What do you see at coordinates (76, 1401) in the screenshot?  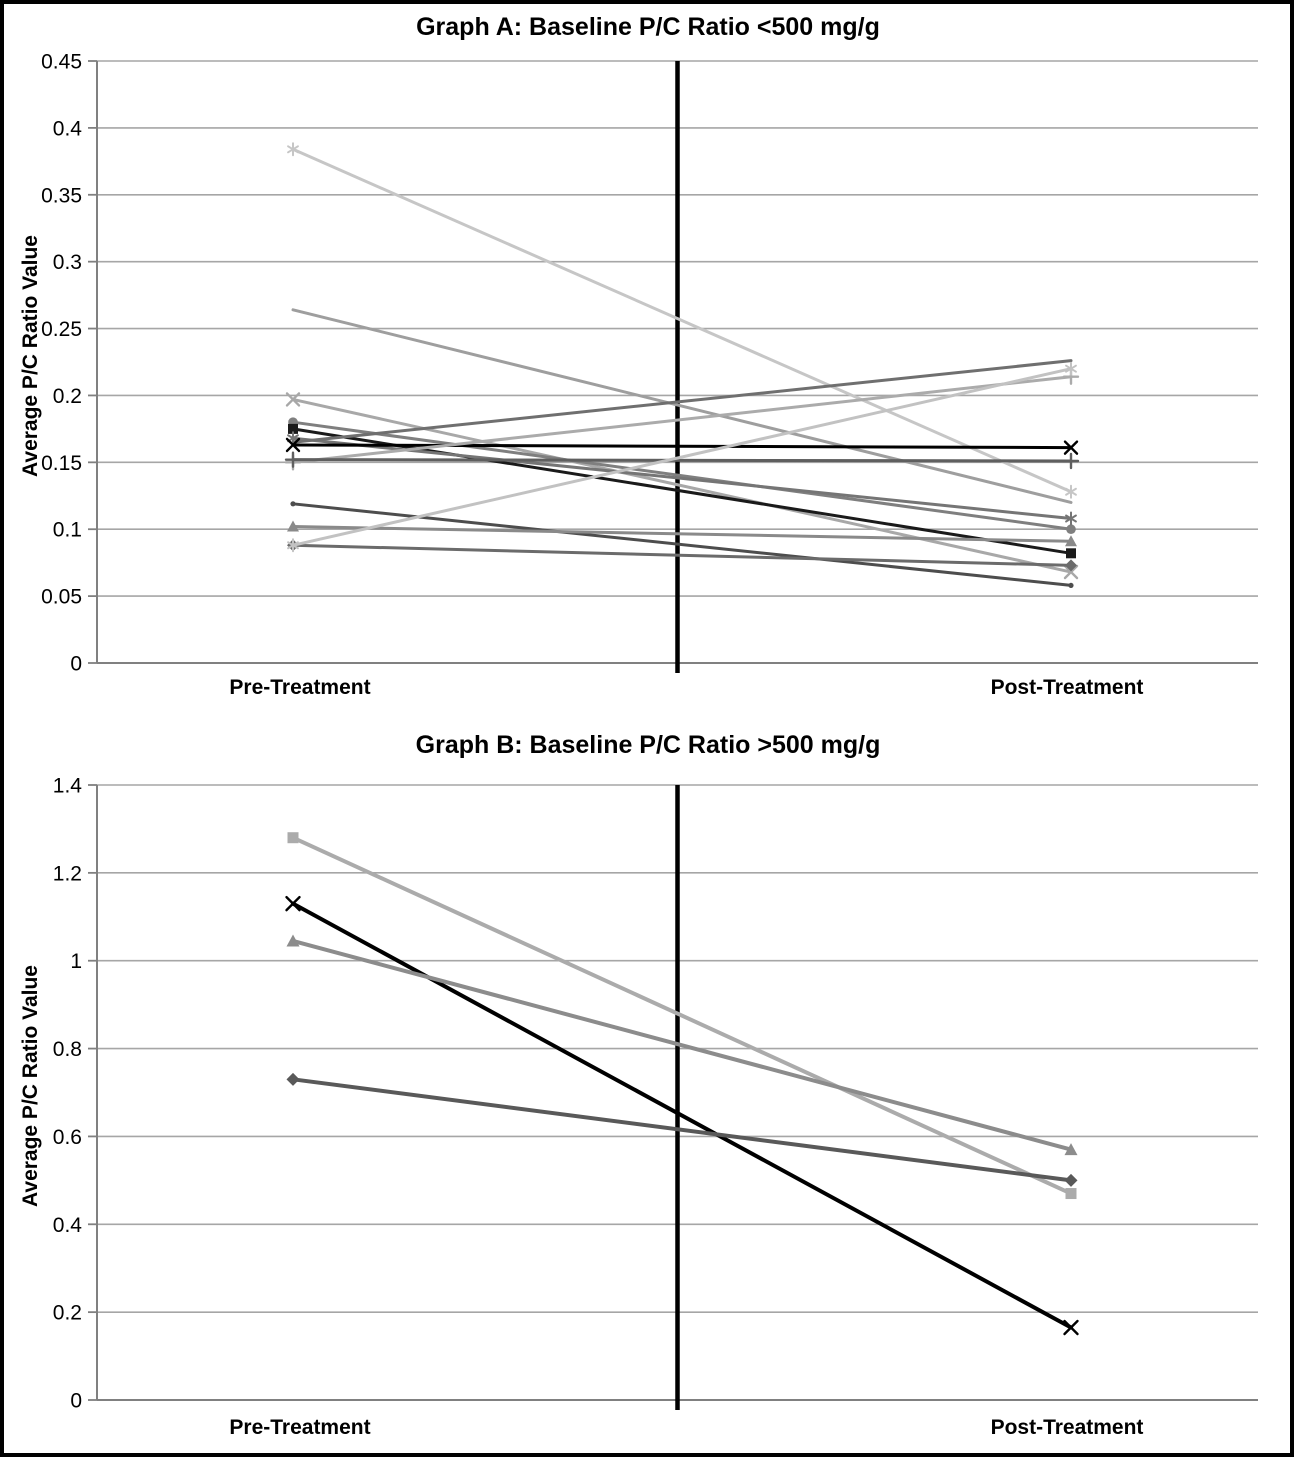 I see `graph-b-y-tick-label: 0` at bounding box center [76, 1401].